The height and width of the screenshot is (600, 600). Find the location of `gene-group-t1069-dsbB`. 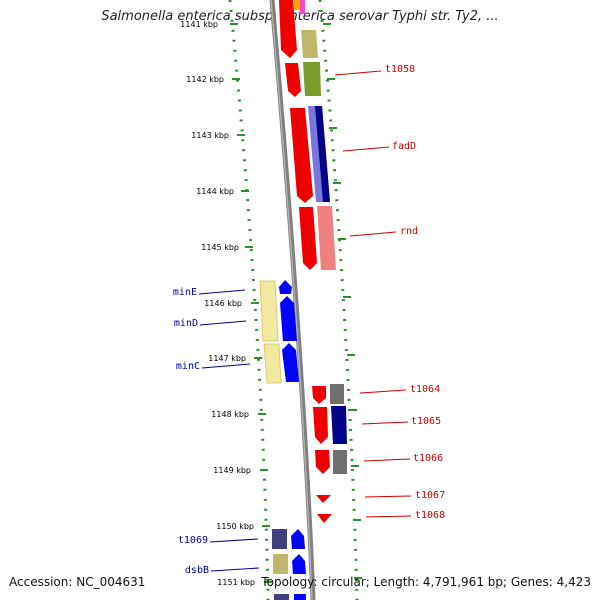

gene-group-t1069-dsbB is located at coordinates (289, 564).